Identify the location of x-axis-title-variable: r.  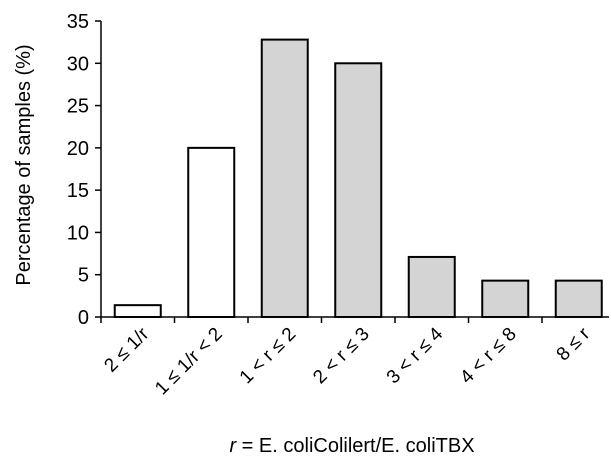
(233, 446).